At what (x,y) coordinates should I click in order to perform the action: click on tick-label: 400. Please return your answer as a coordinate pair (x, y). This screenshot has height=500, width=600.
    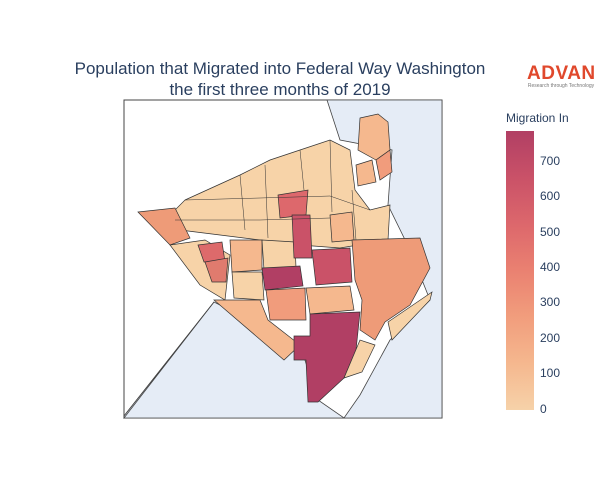
    Looking at the image, I should click on (550, 267).